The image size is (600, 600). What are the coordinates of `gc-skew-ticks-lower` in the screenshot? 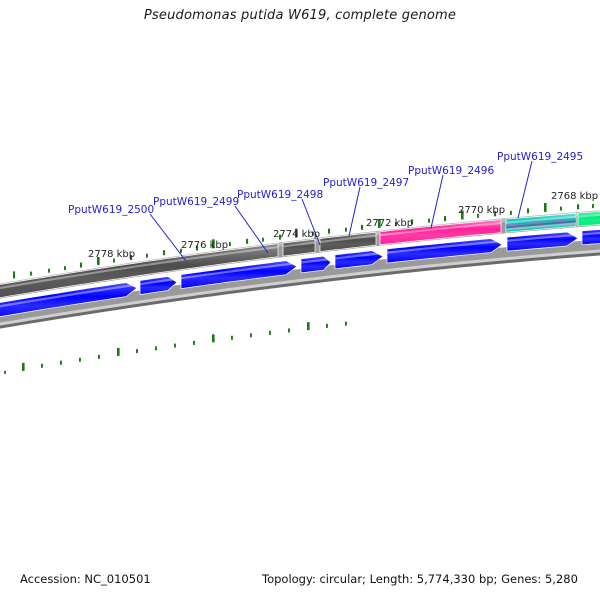 It's located at (175, 347).